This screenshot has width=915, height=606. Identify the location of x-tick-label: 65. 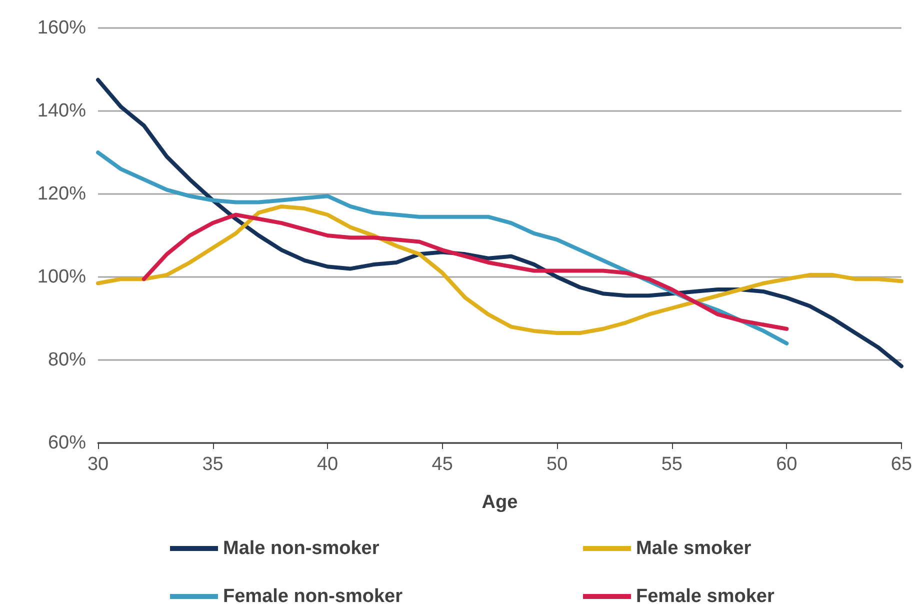
(901, 464).